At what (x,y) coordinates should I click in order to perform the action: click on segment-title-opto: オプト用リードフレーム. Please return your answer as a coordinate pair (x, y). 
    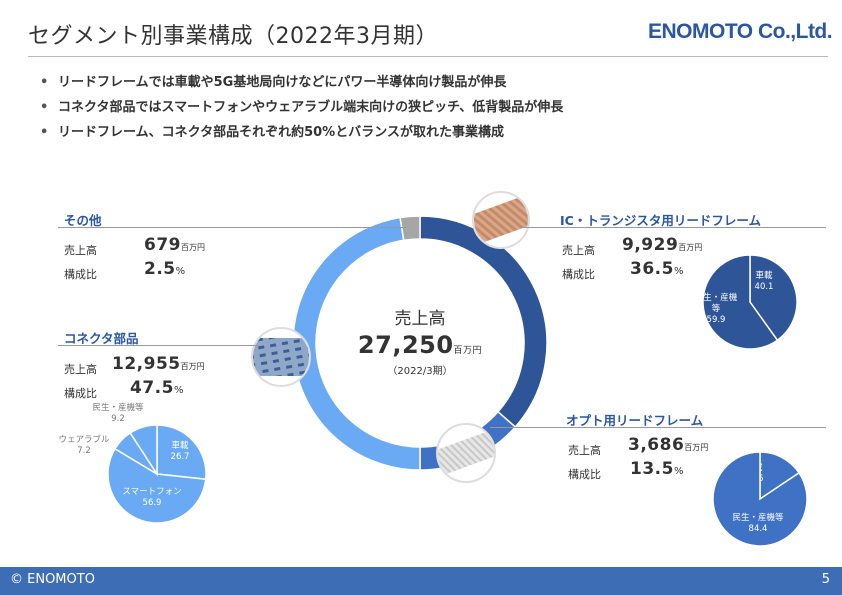
    Looking at the image, I should click on (635, 420).